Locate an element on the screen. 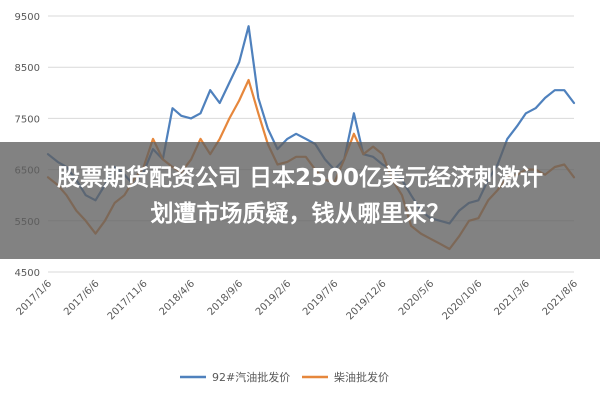 The image size is (600, 400). x-tick-label: 2020/5/6 is located at coordinates (417, 298).